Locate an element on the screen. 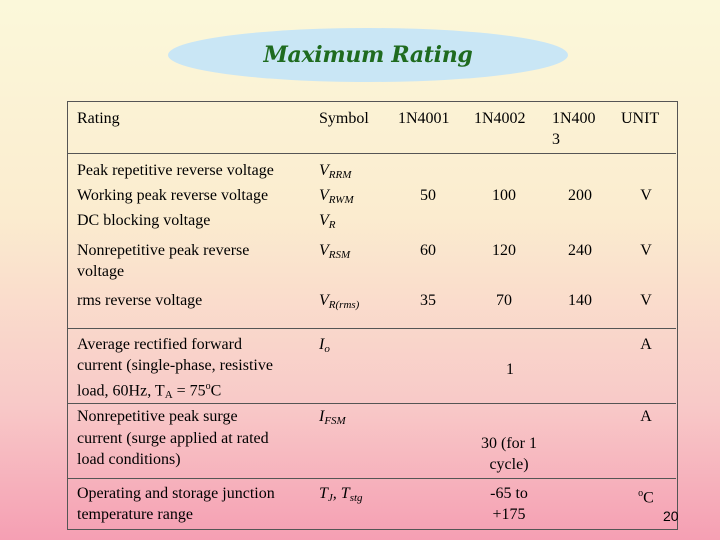  rating-text: Operating and storage junction is located at coordinates (176, 493).